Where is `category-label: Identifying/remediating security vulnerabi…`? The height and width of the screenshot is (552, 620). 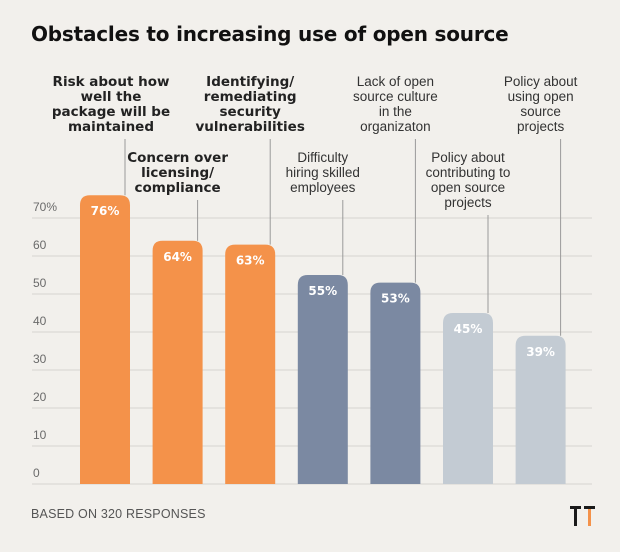
category-label: Identifying/remediating security vulnerabi… is located at coordinates (249, 104).